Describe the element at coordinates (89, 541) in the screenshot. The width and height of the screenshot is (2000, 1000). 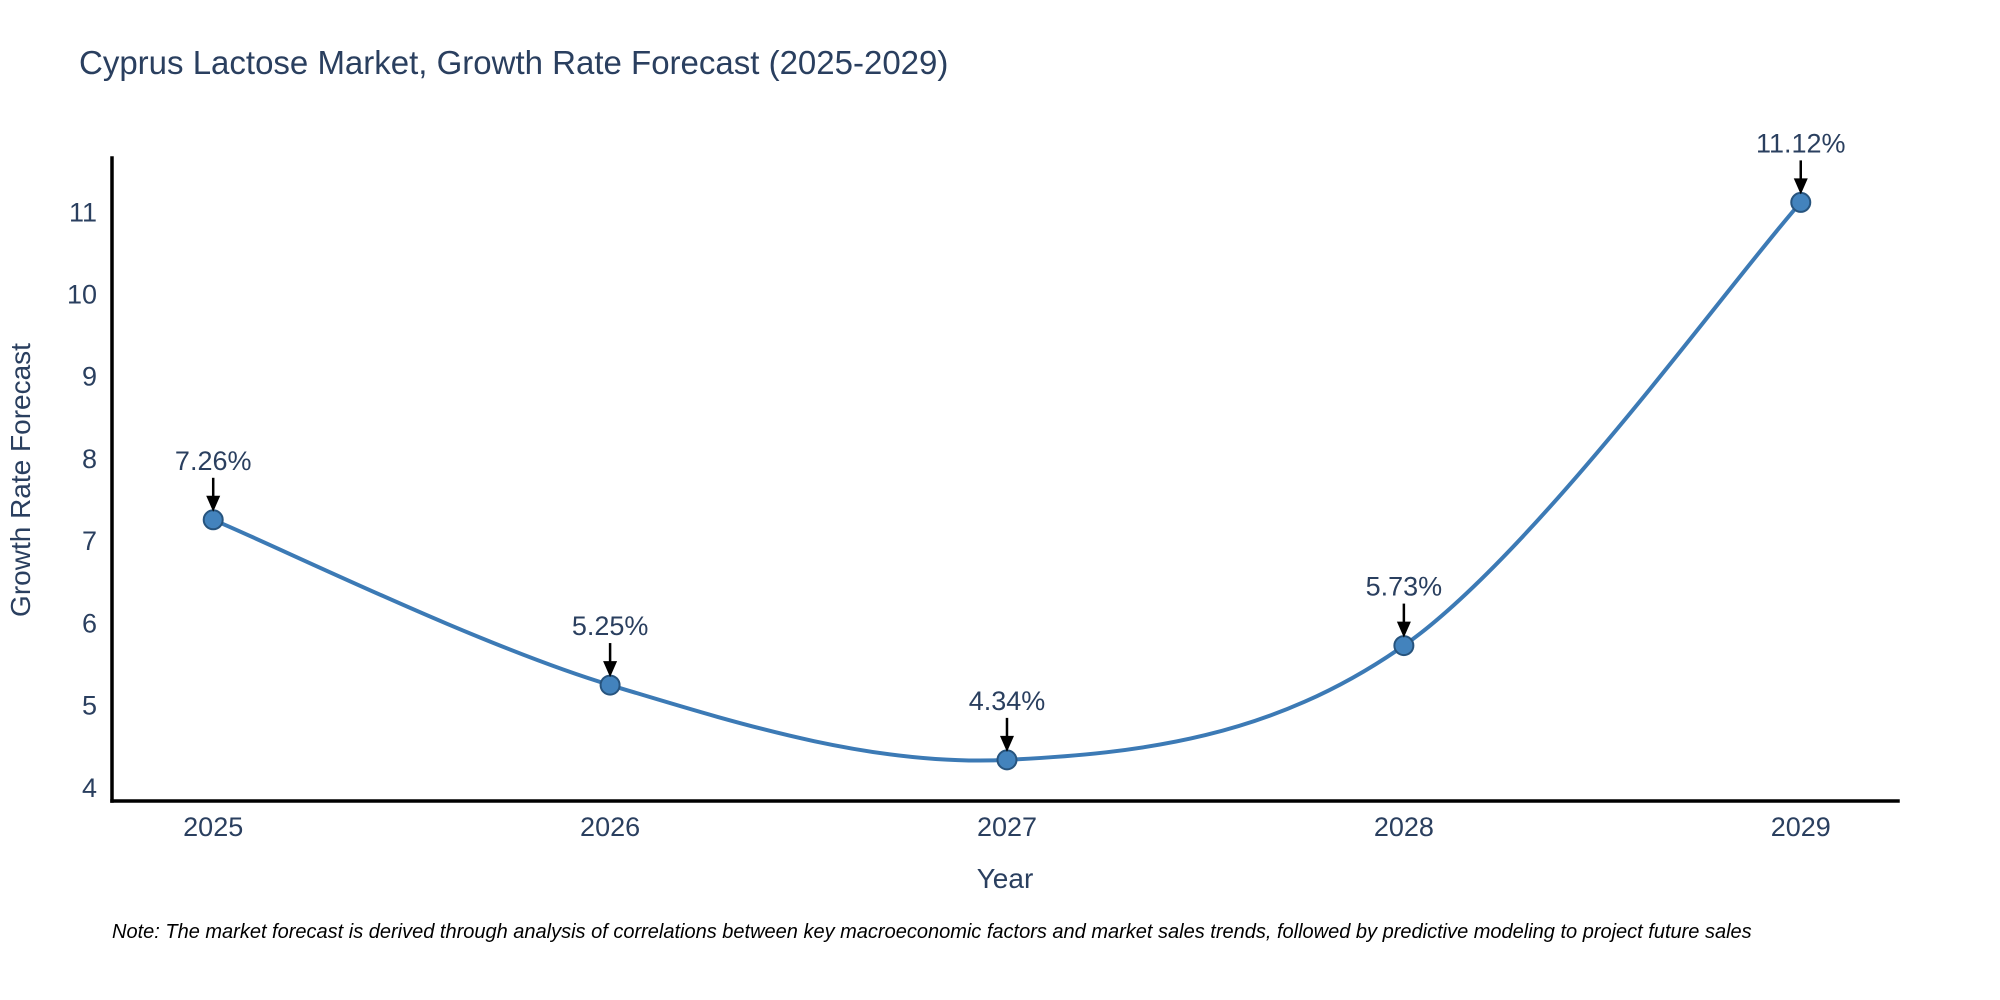
I see `y-tick-label: 7` at that location.